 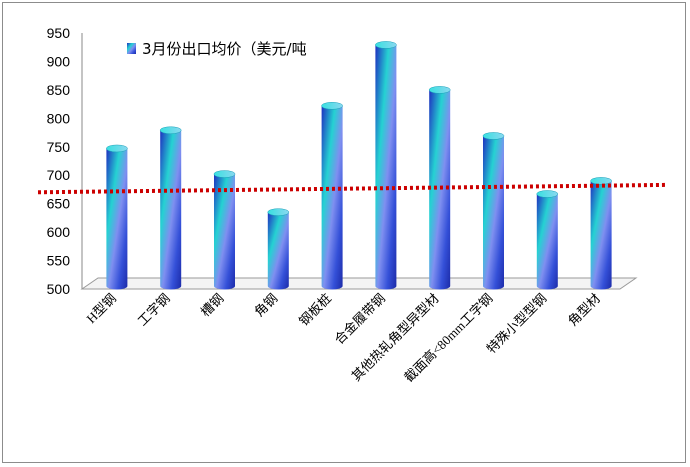 What do you see at coordinates (59, 61) in the screenshot?
I see `y-tick-label: 900` at bounding box center [59, 61].